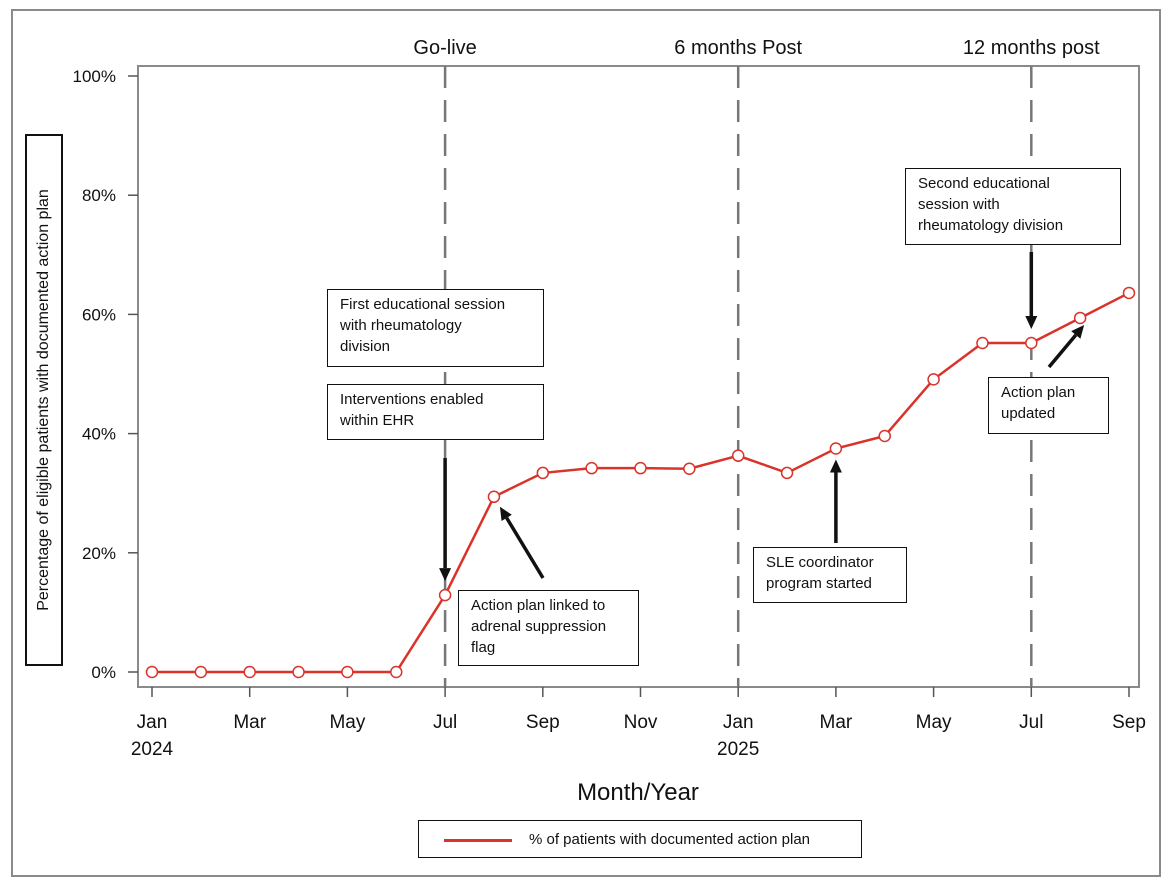 The width and height of the screenshot is (1176, 888). What do you see at coordinates (99, 314) in the screenshot?
I see `y-tick-label: 60%` at bounding box center [99, 314].